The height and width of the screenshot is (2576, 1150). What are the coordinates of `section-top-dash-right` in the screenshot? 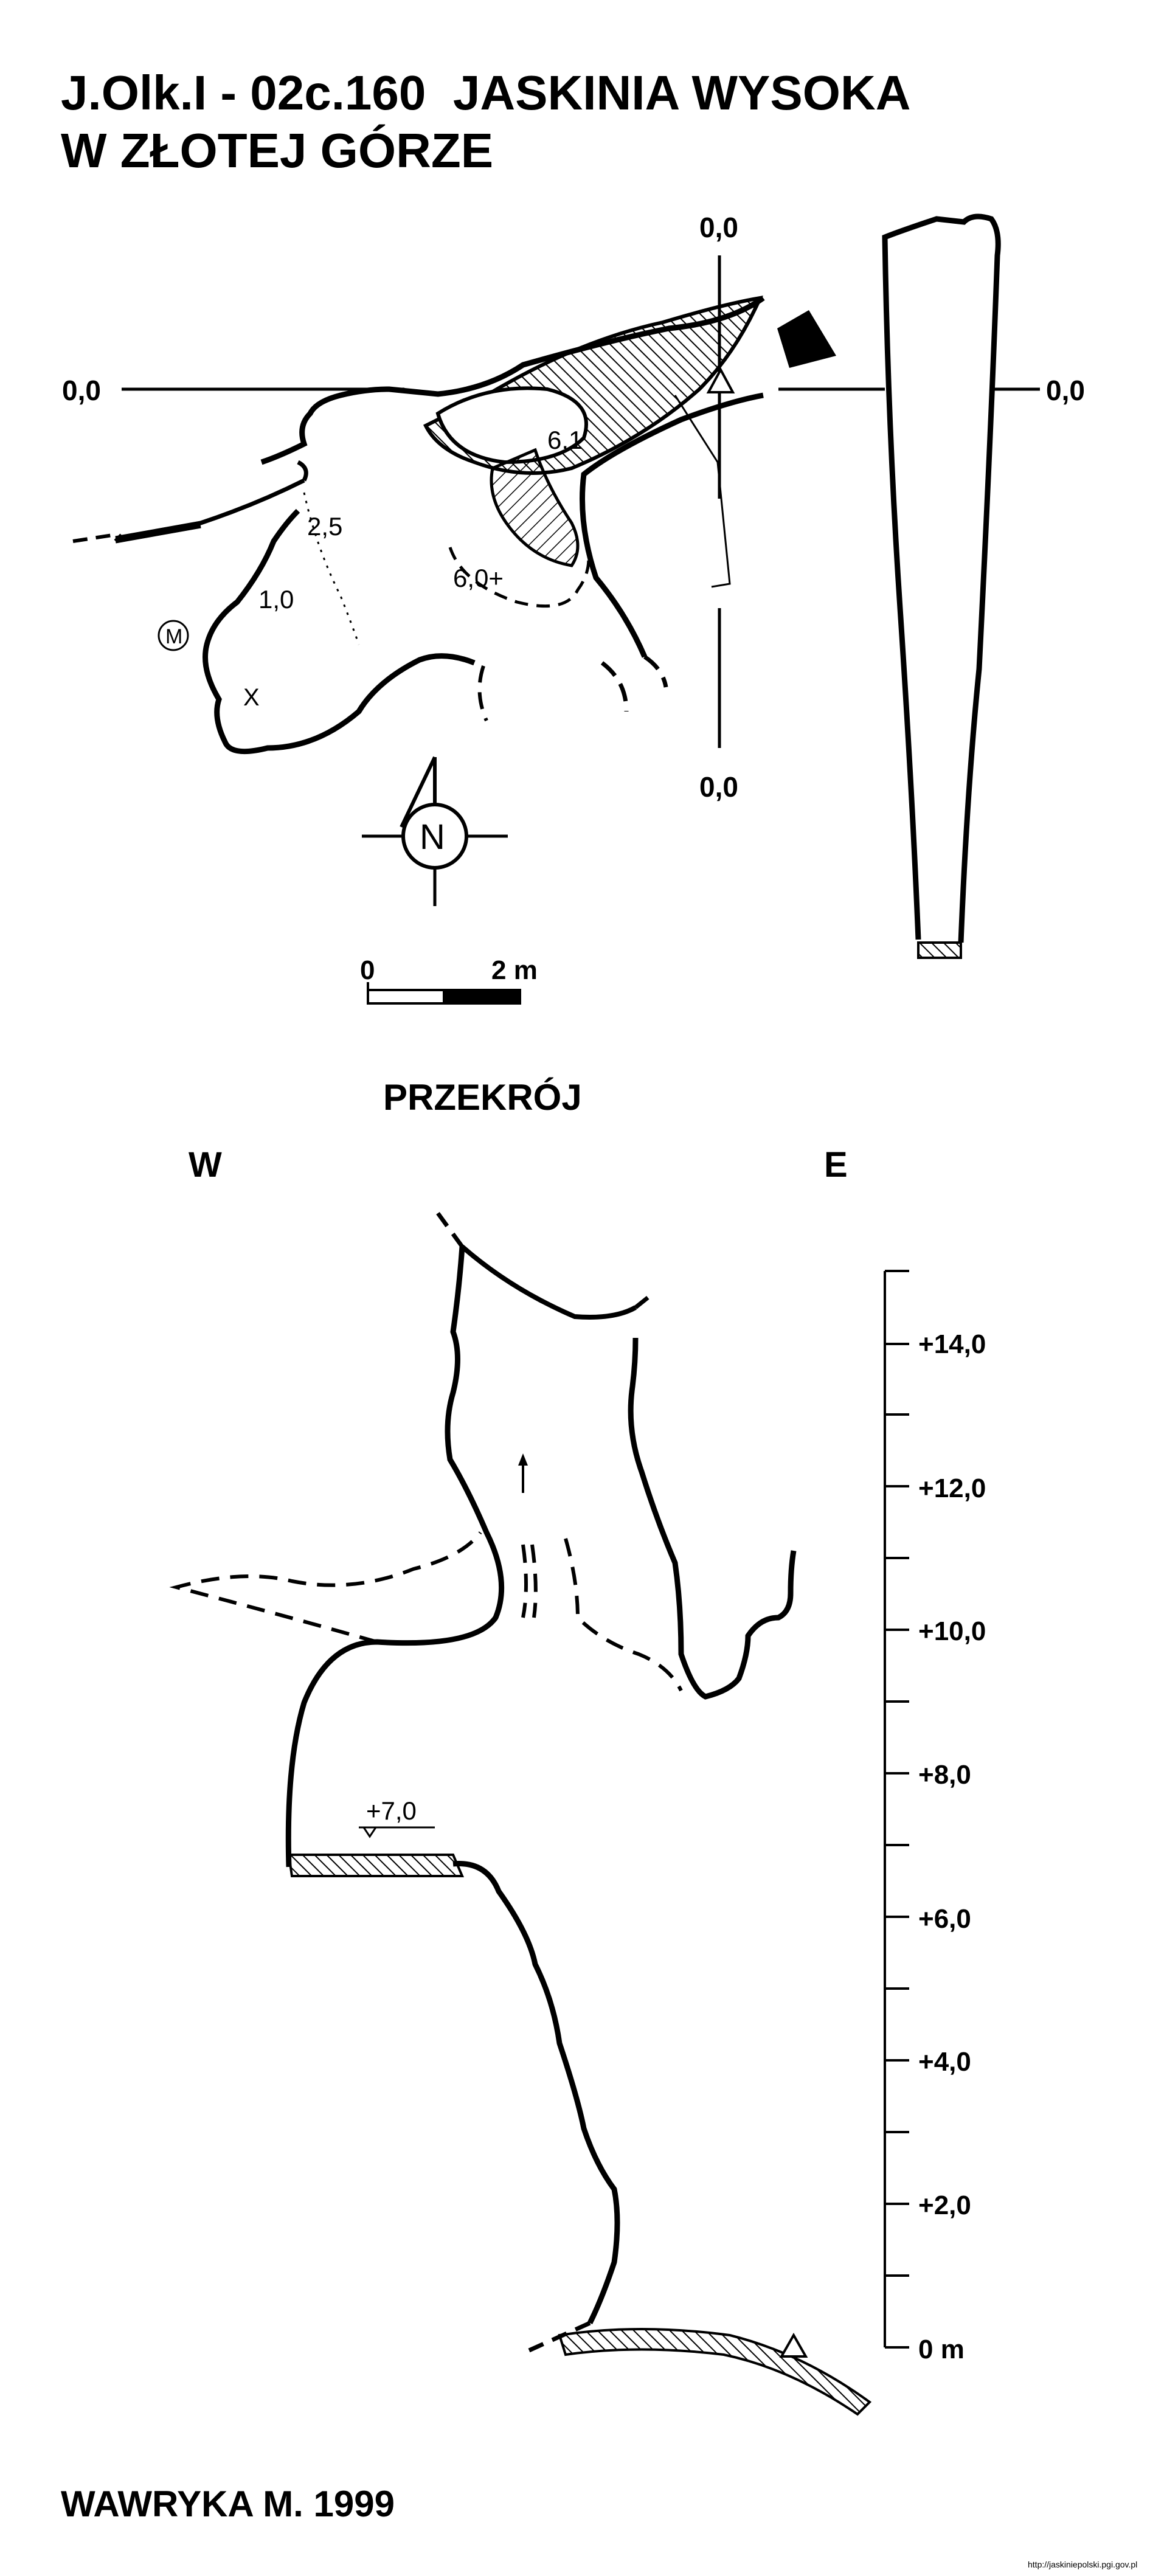 It's located at (644, 1301).